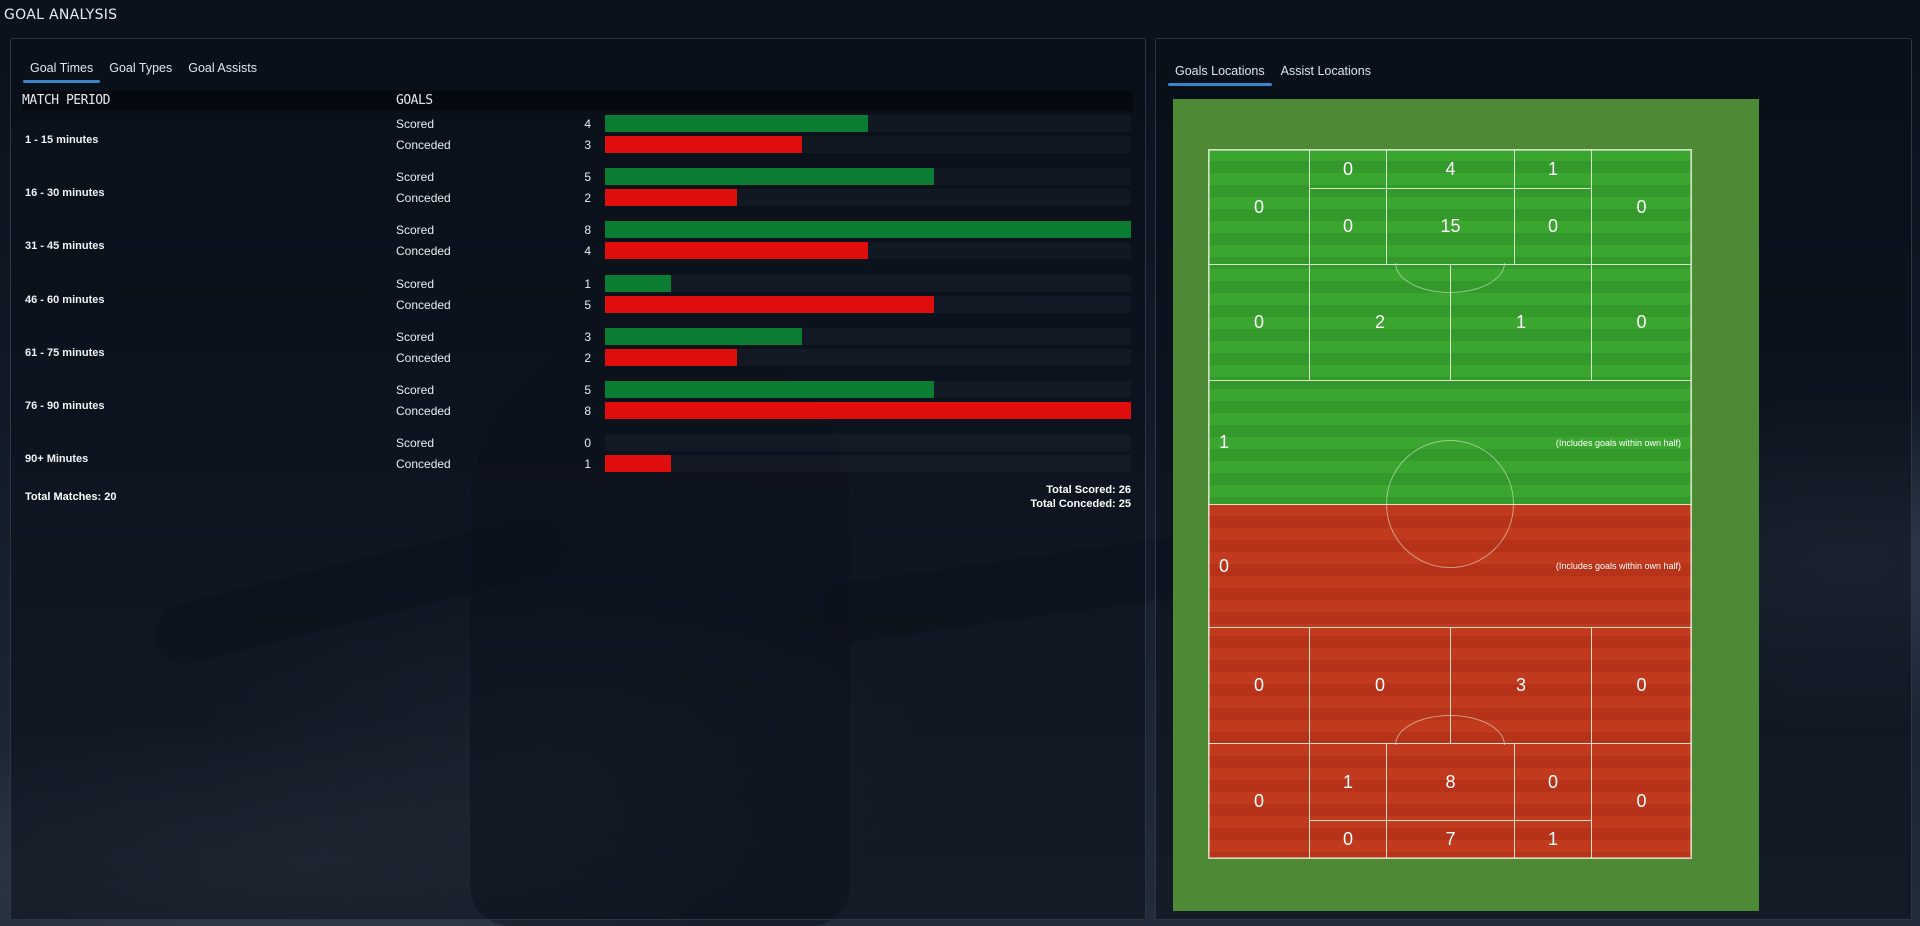 The height and width of the screenshot is (926, 1920). What do you see at coordinates (62, 71) in the screenshot?
I see `tab-goal-times: Goal Times` at bounding box center [62, 71].